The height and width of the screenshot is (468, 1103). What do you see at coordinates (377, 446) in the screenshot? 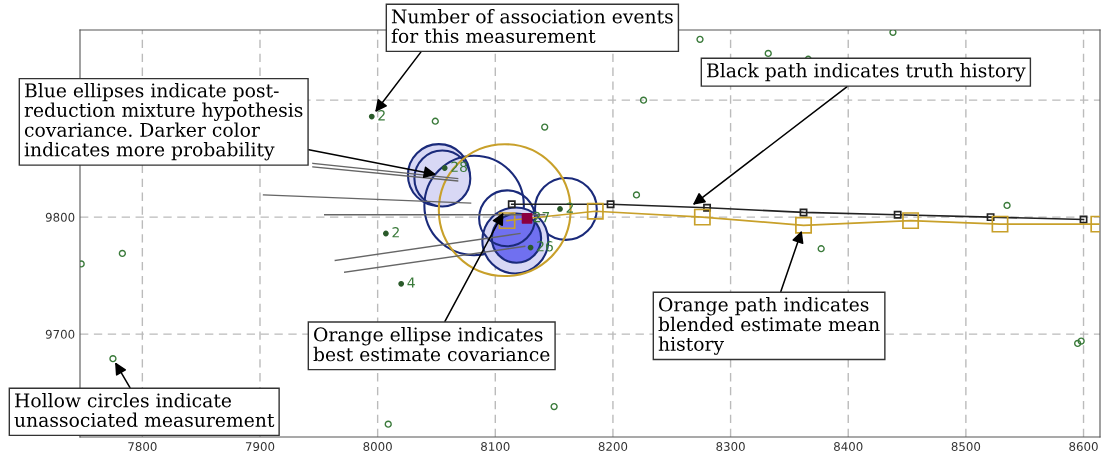
I see `x-tick-label: 8000` at bounding box center [377, 446].